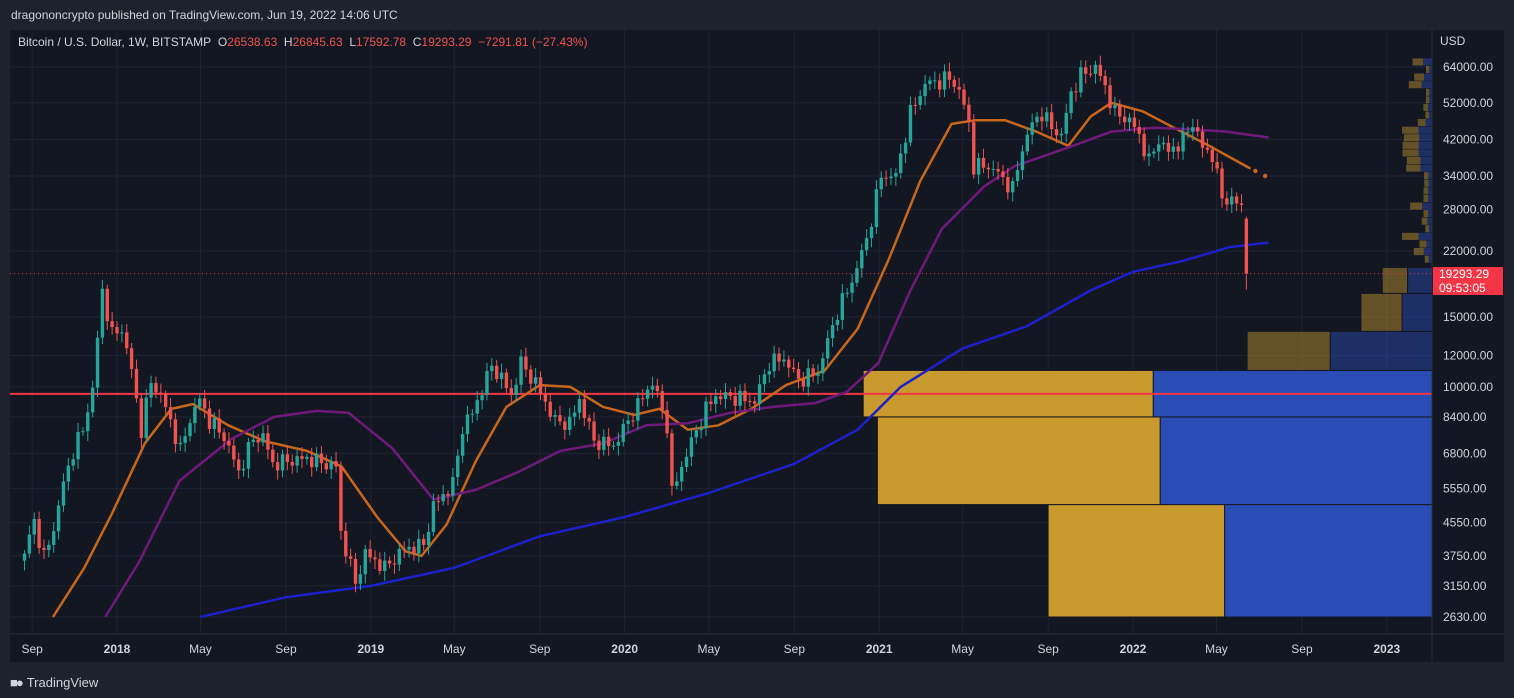  Describe the element at coordinates (381, 42) in the screenshot. I see `low-value: 17592.78` at that location.